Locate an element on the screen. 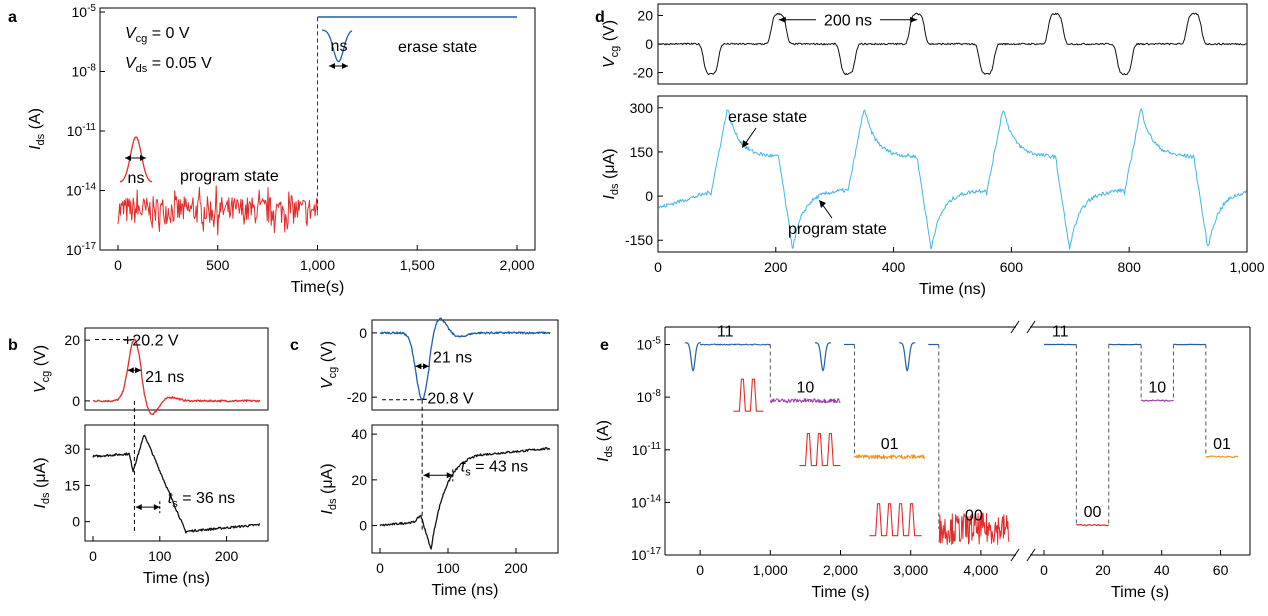  panel-c-peak-label: -20.8 V is located at coordinates (448, 399).